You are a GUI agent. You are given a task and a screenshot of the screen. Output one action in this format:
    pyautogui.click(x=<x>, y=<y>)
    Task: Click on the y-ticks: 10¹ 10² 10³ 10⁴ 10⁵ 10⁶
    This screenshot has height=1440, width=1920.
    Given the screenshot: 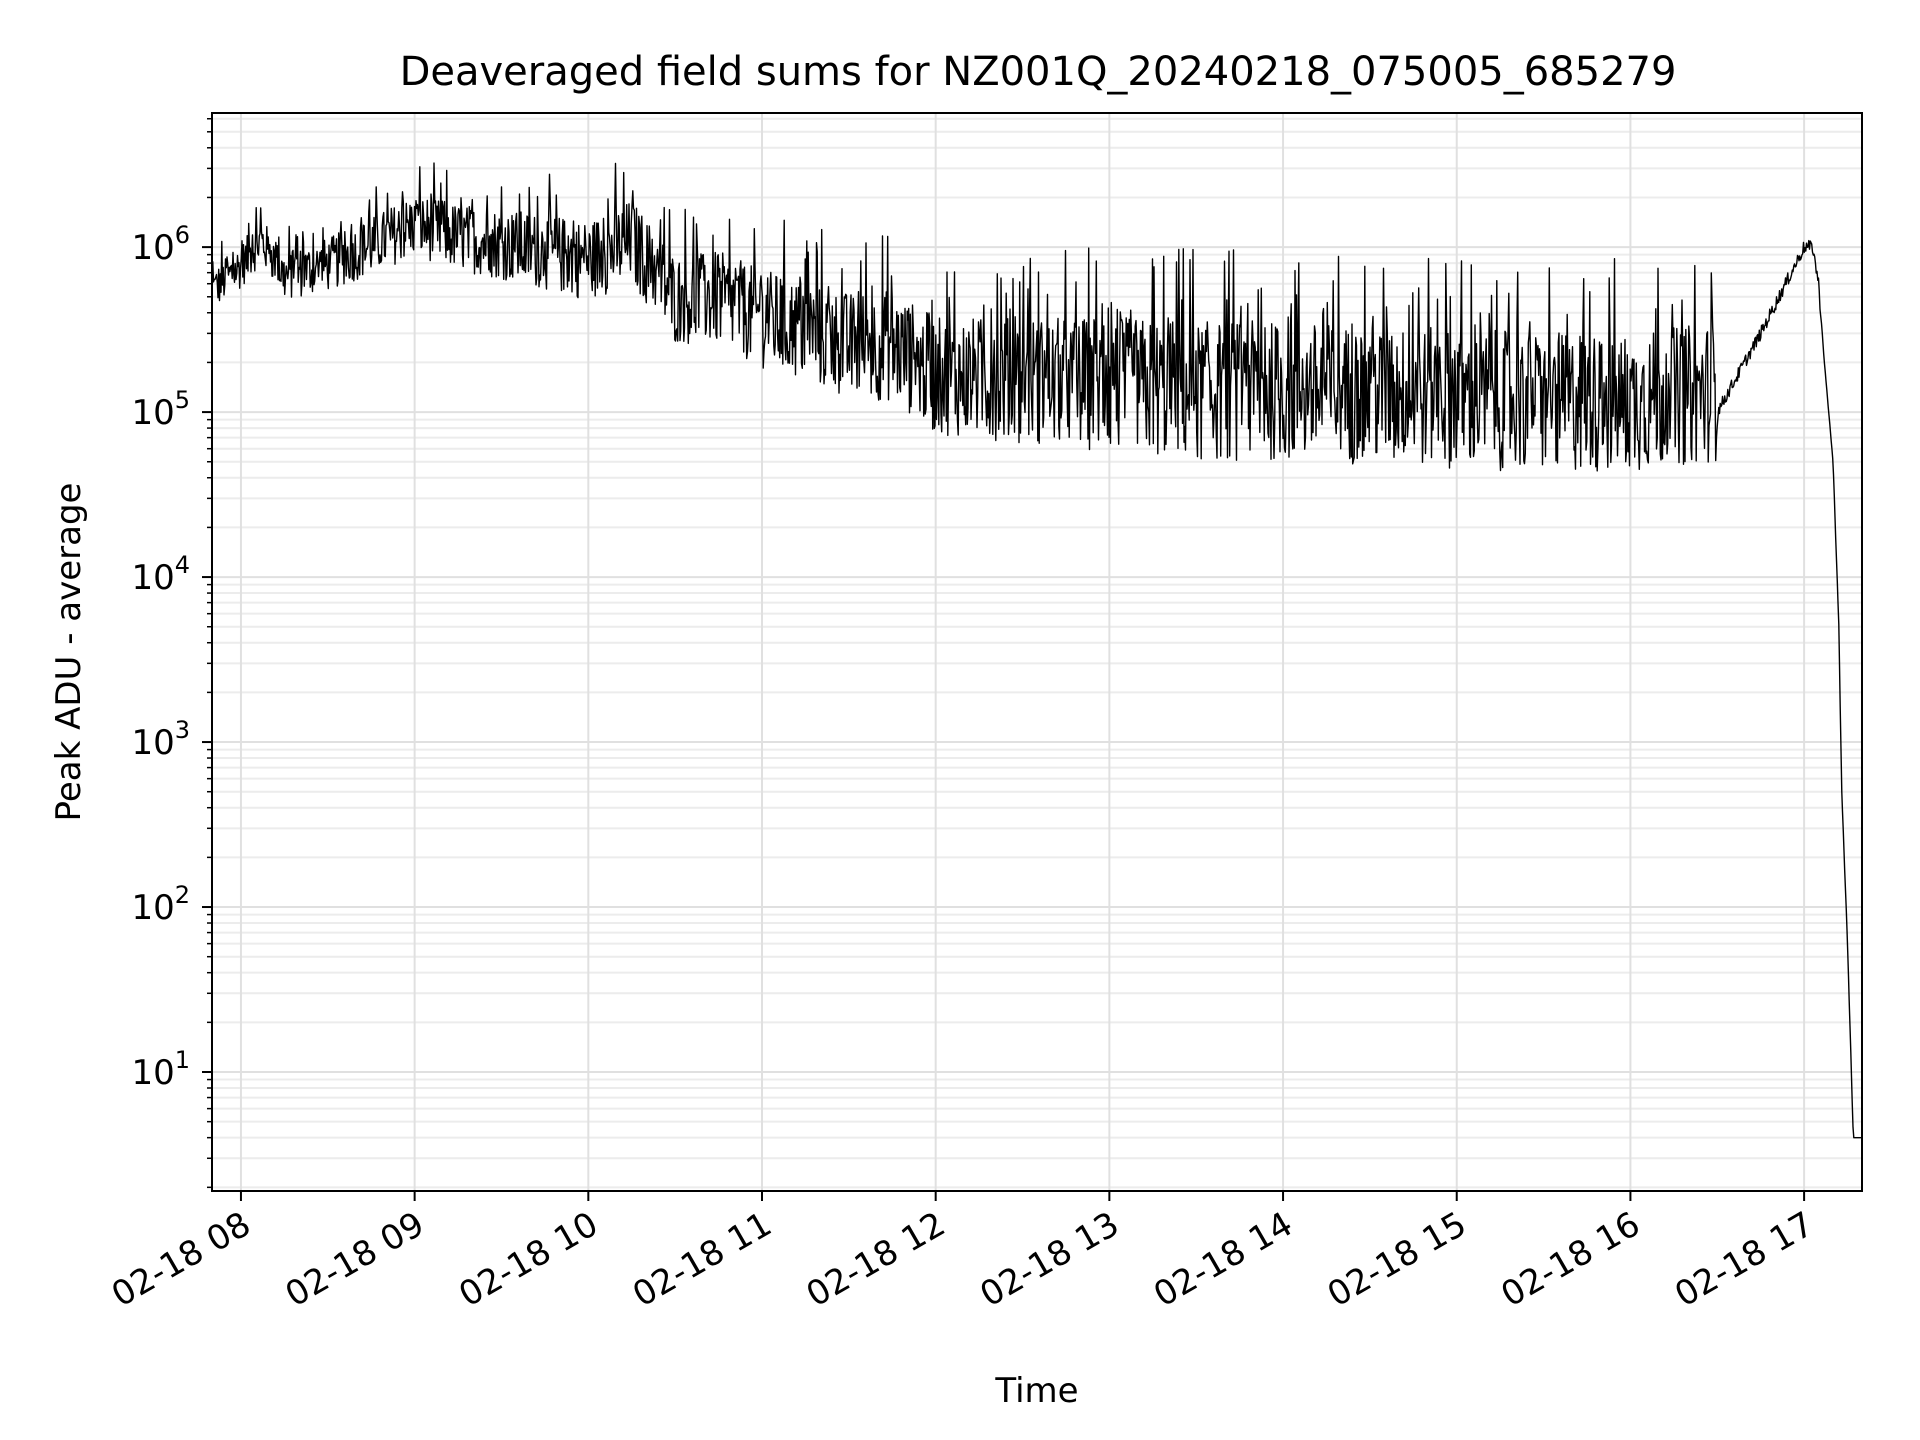 What is the action you would take?
    pyautogui.click(x=171, y=653)
    